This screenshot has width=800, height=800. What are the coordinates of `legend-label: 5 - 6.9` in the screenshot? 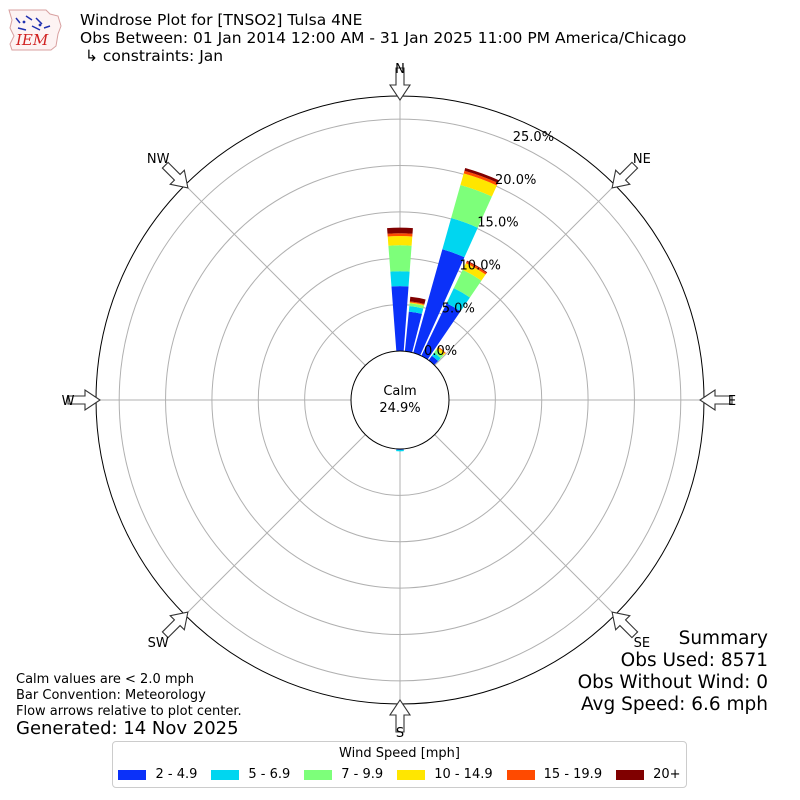 It's located at (269, 774).